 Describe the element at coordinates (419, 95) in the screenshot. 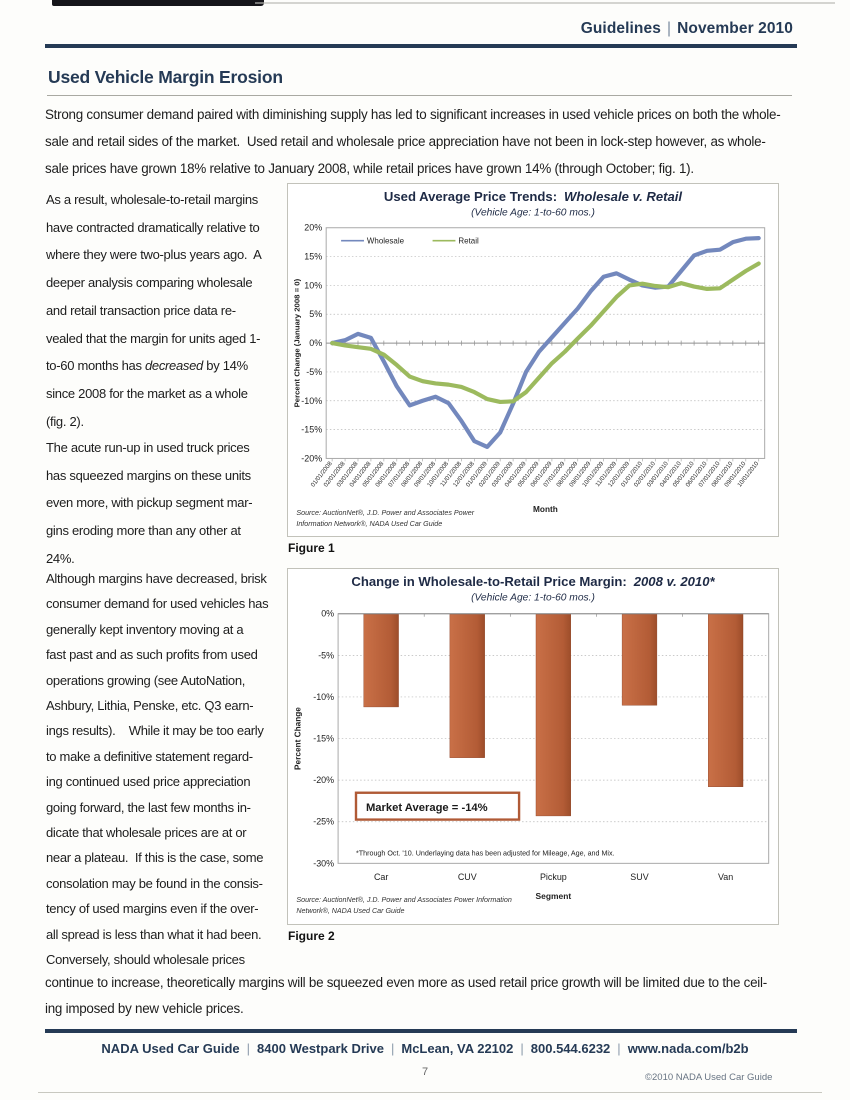

I see `title-underline` at that location.